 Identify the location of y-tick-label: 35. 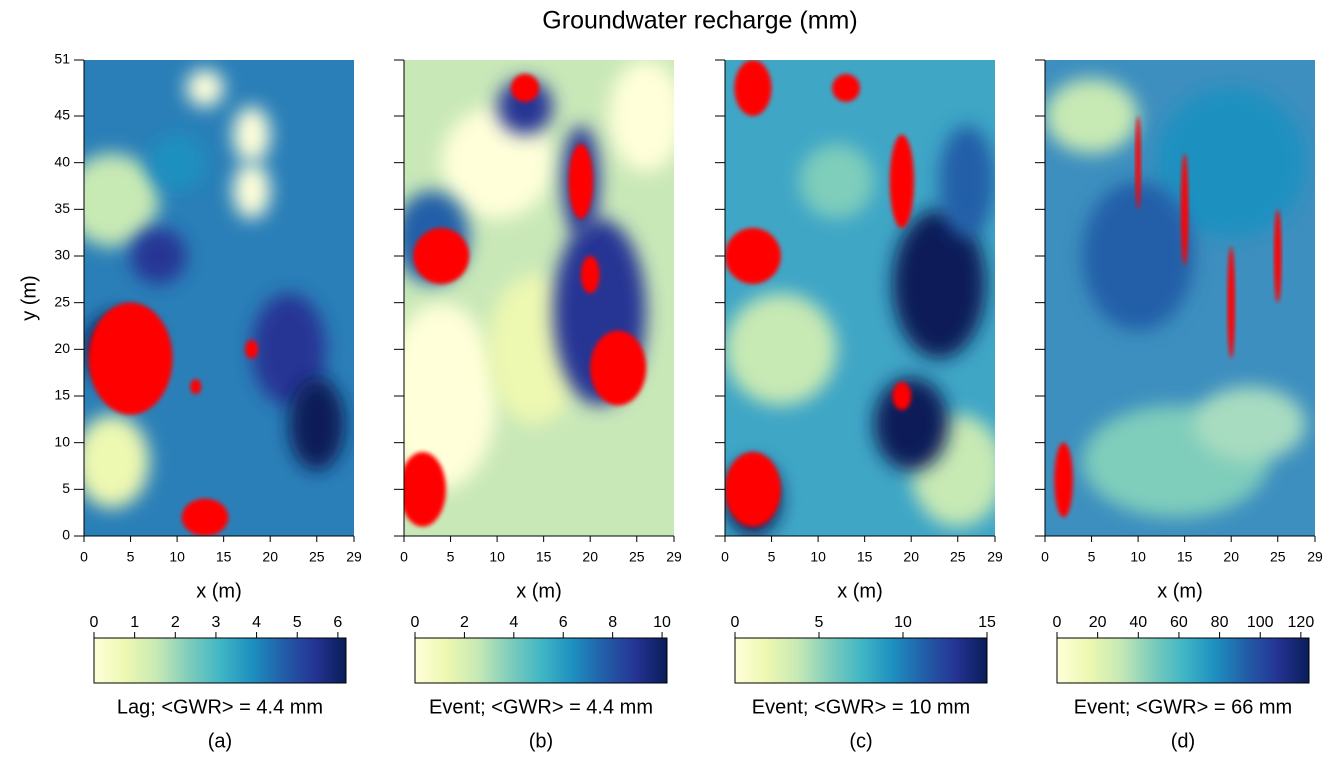
(62, 208).